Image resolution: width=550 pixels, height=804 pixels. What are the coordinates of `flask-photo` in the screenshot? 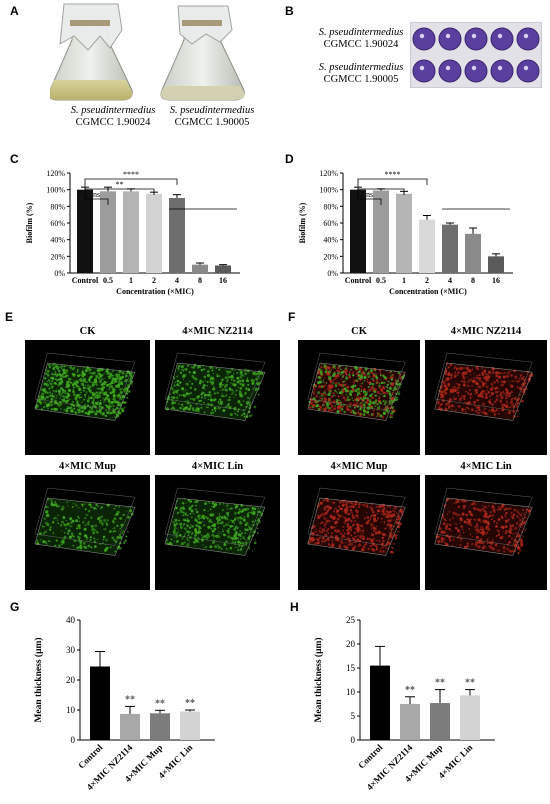 It's located at (147, 52).